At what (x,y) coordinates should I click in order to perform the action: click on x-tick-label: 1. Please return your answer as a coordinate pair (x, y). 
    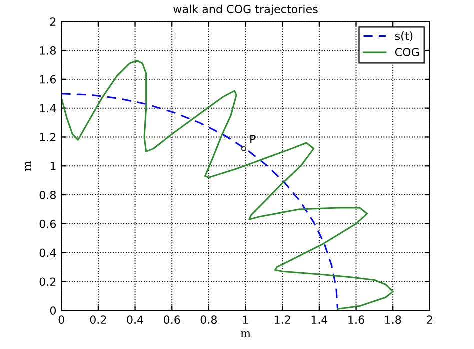
    Looking at the image, I should click on (245, 320).